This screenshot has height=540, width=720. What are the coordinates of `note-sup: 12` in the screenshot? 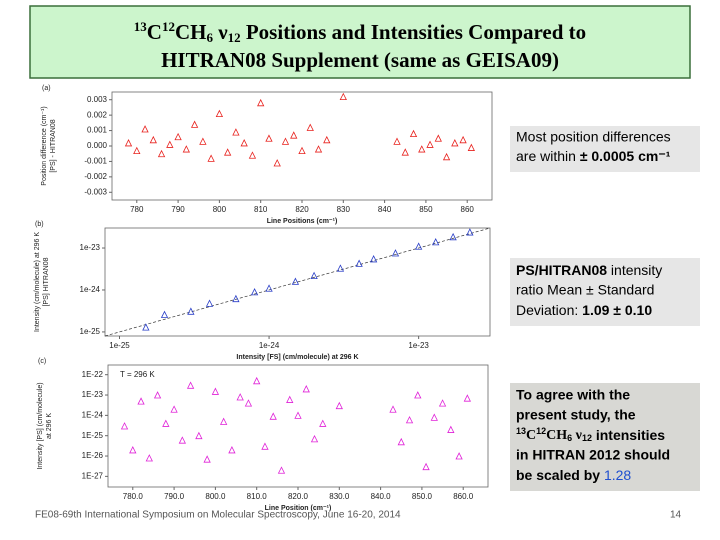 It's located at (541, 431).